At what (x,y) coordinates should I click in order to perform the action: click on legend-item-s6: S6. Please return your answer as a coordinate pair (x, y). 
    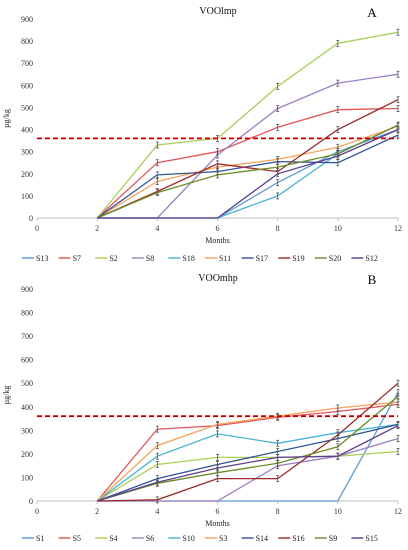
    Looking at the image, I should click on (142, 538).